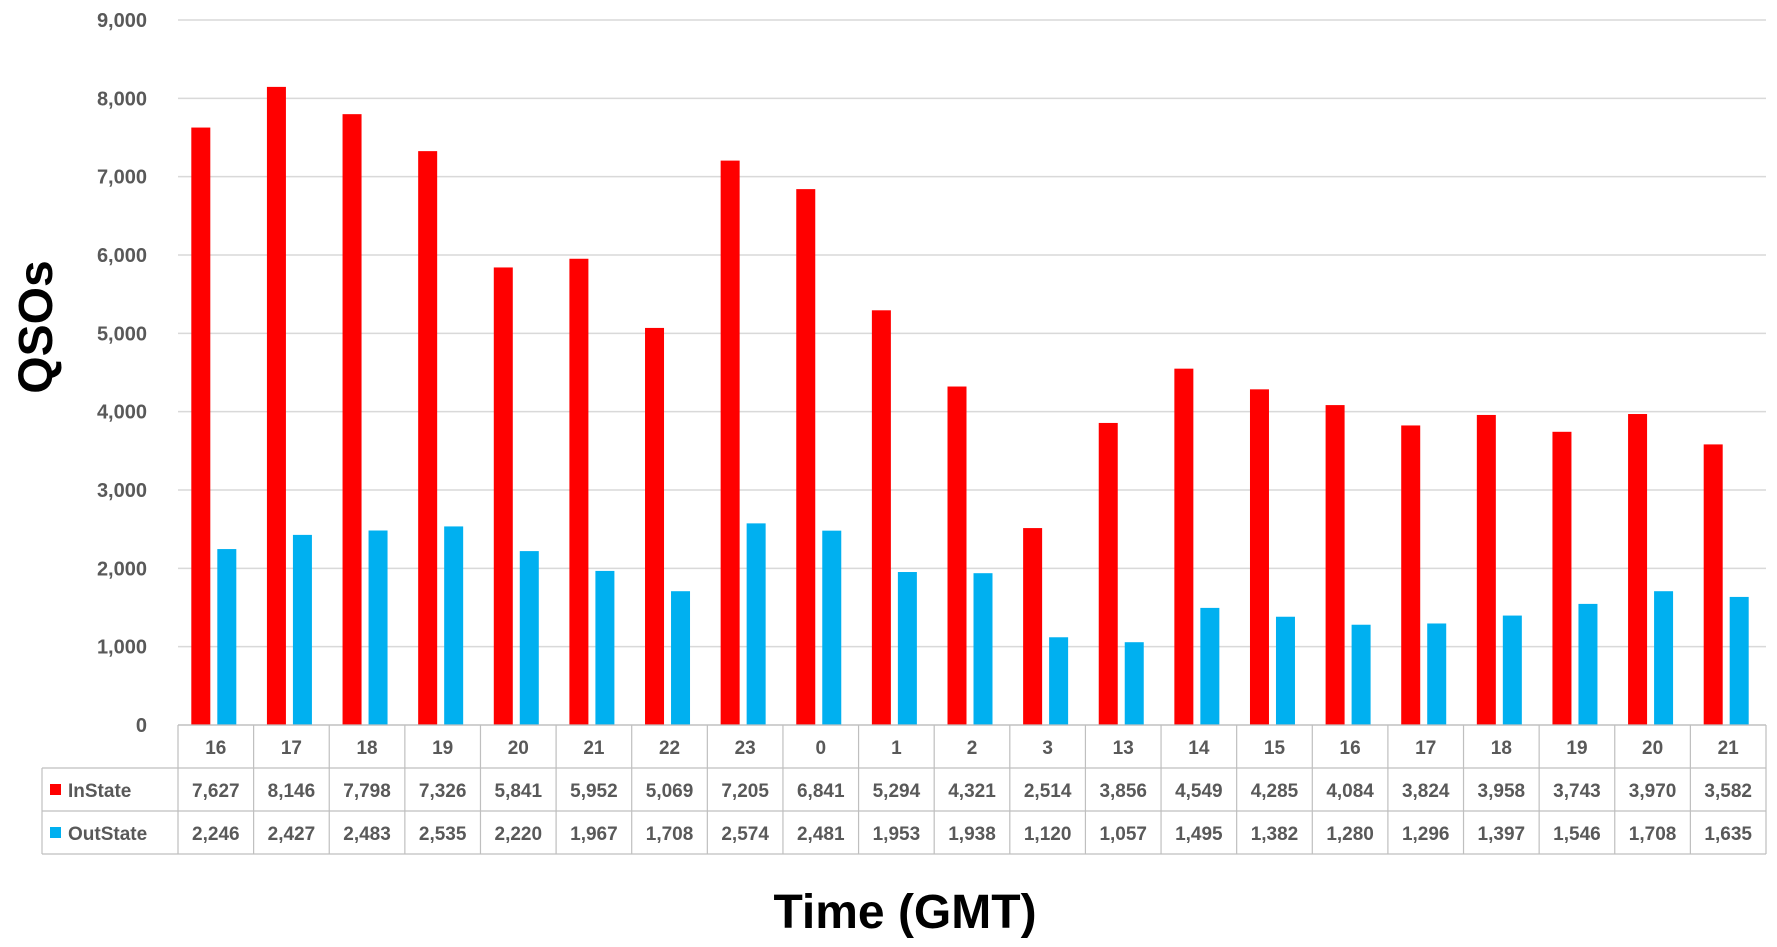 Image resolution: width=1777 pixels, height=947 pixels. Describe the element at coordinates (897, 791) in the screenshot. I see `data-label-instate: 5,294` at that location.